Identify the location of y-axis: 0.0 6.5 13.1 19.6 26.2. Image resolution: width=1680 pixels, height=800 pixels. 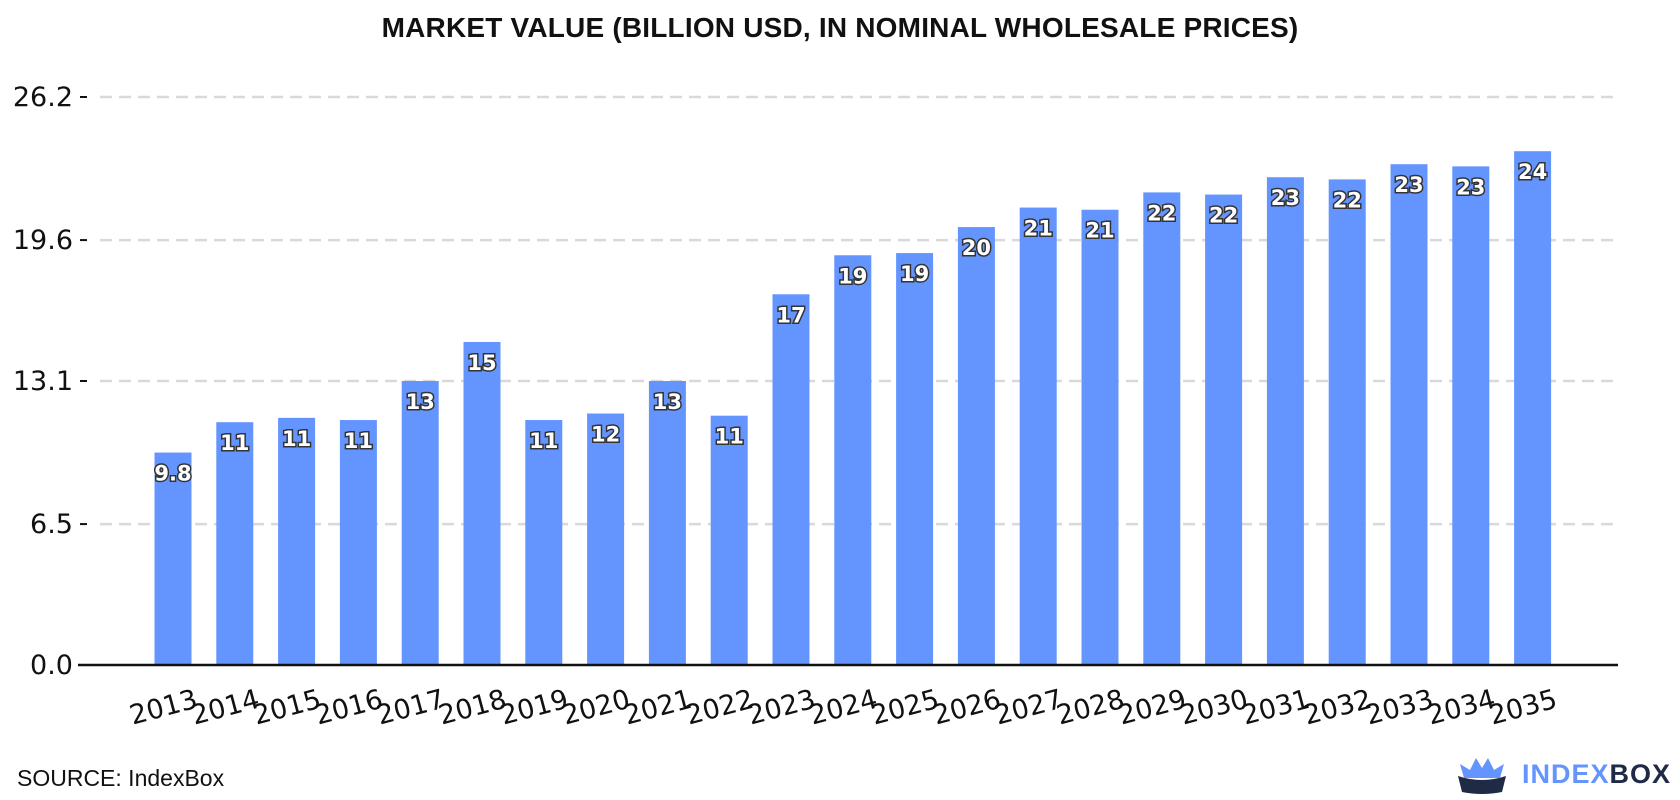
(50, 381).